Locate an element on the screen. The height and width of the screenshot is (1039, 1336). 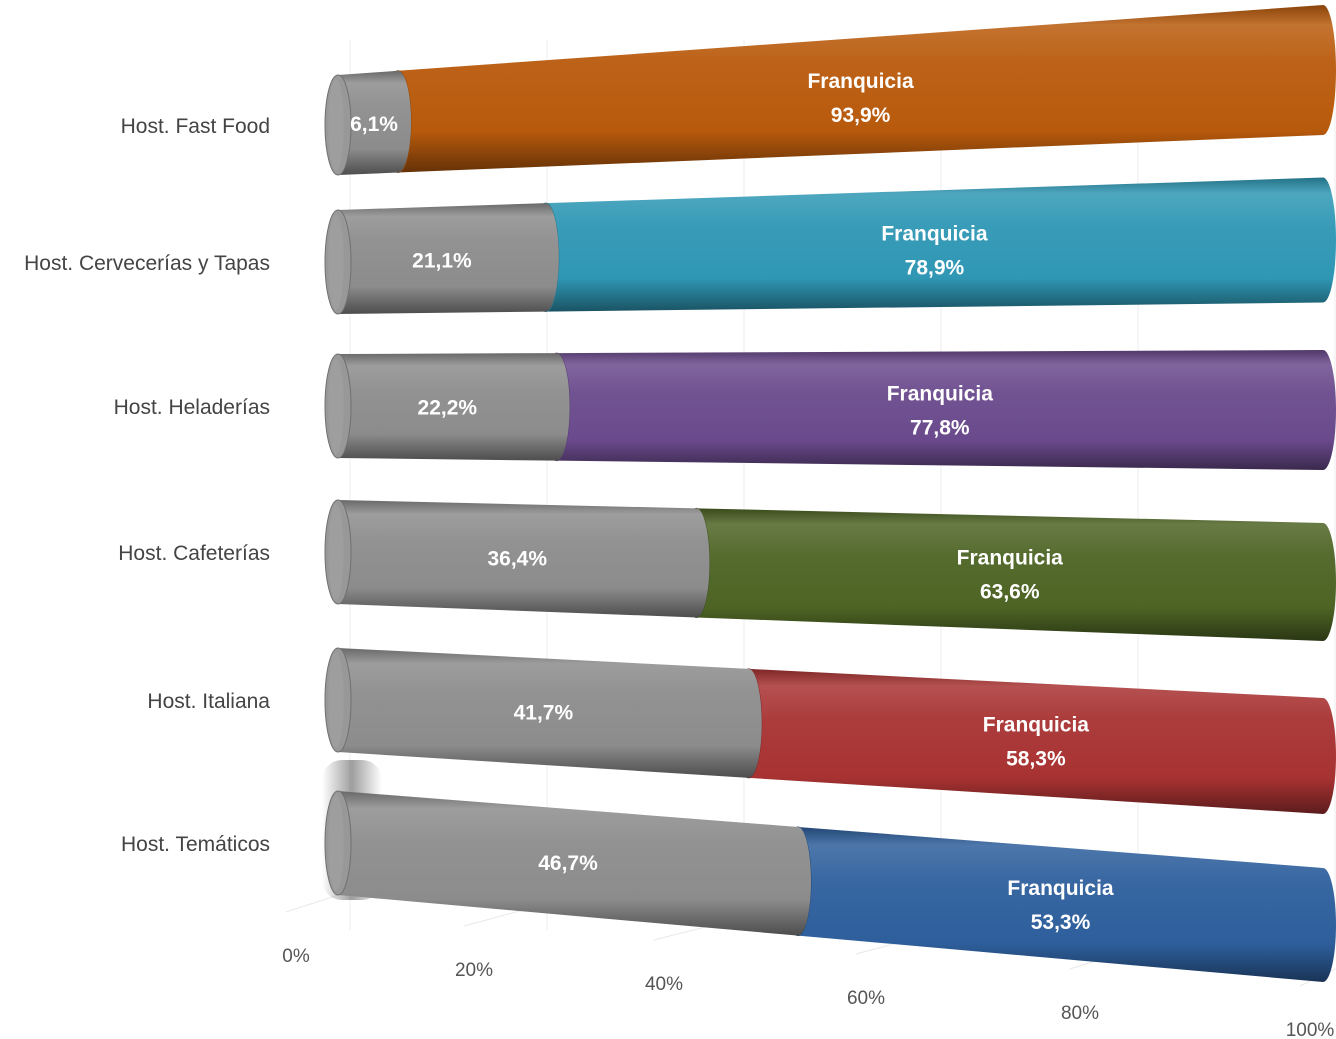
data-label-franquicia: 58,3% is located at coordinates (1036, 759).